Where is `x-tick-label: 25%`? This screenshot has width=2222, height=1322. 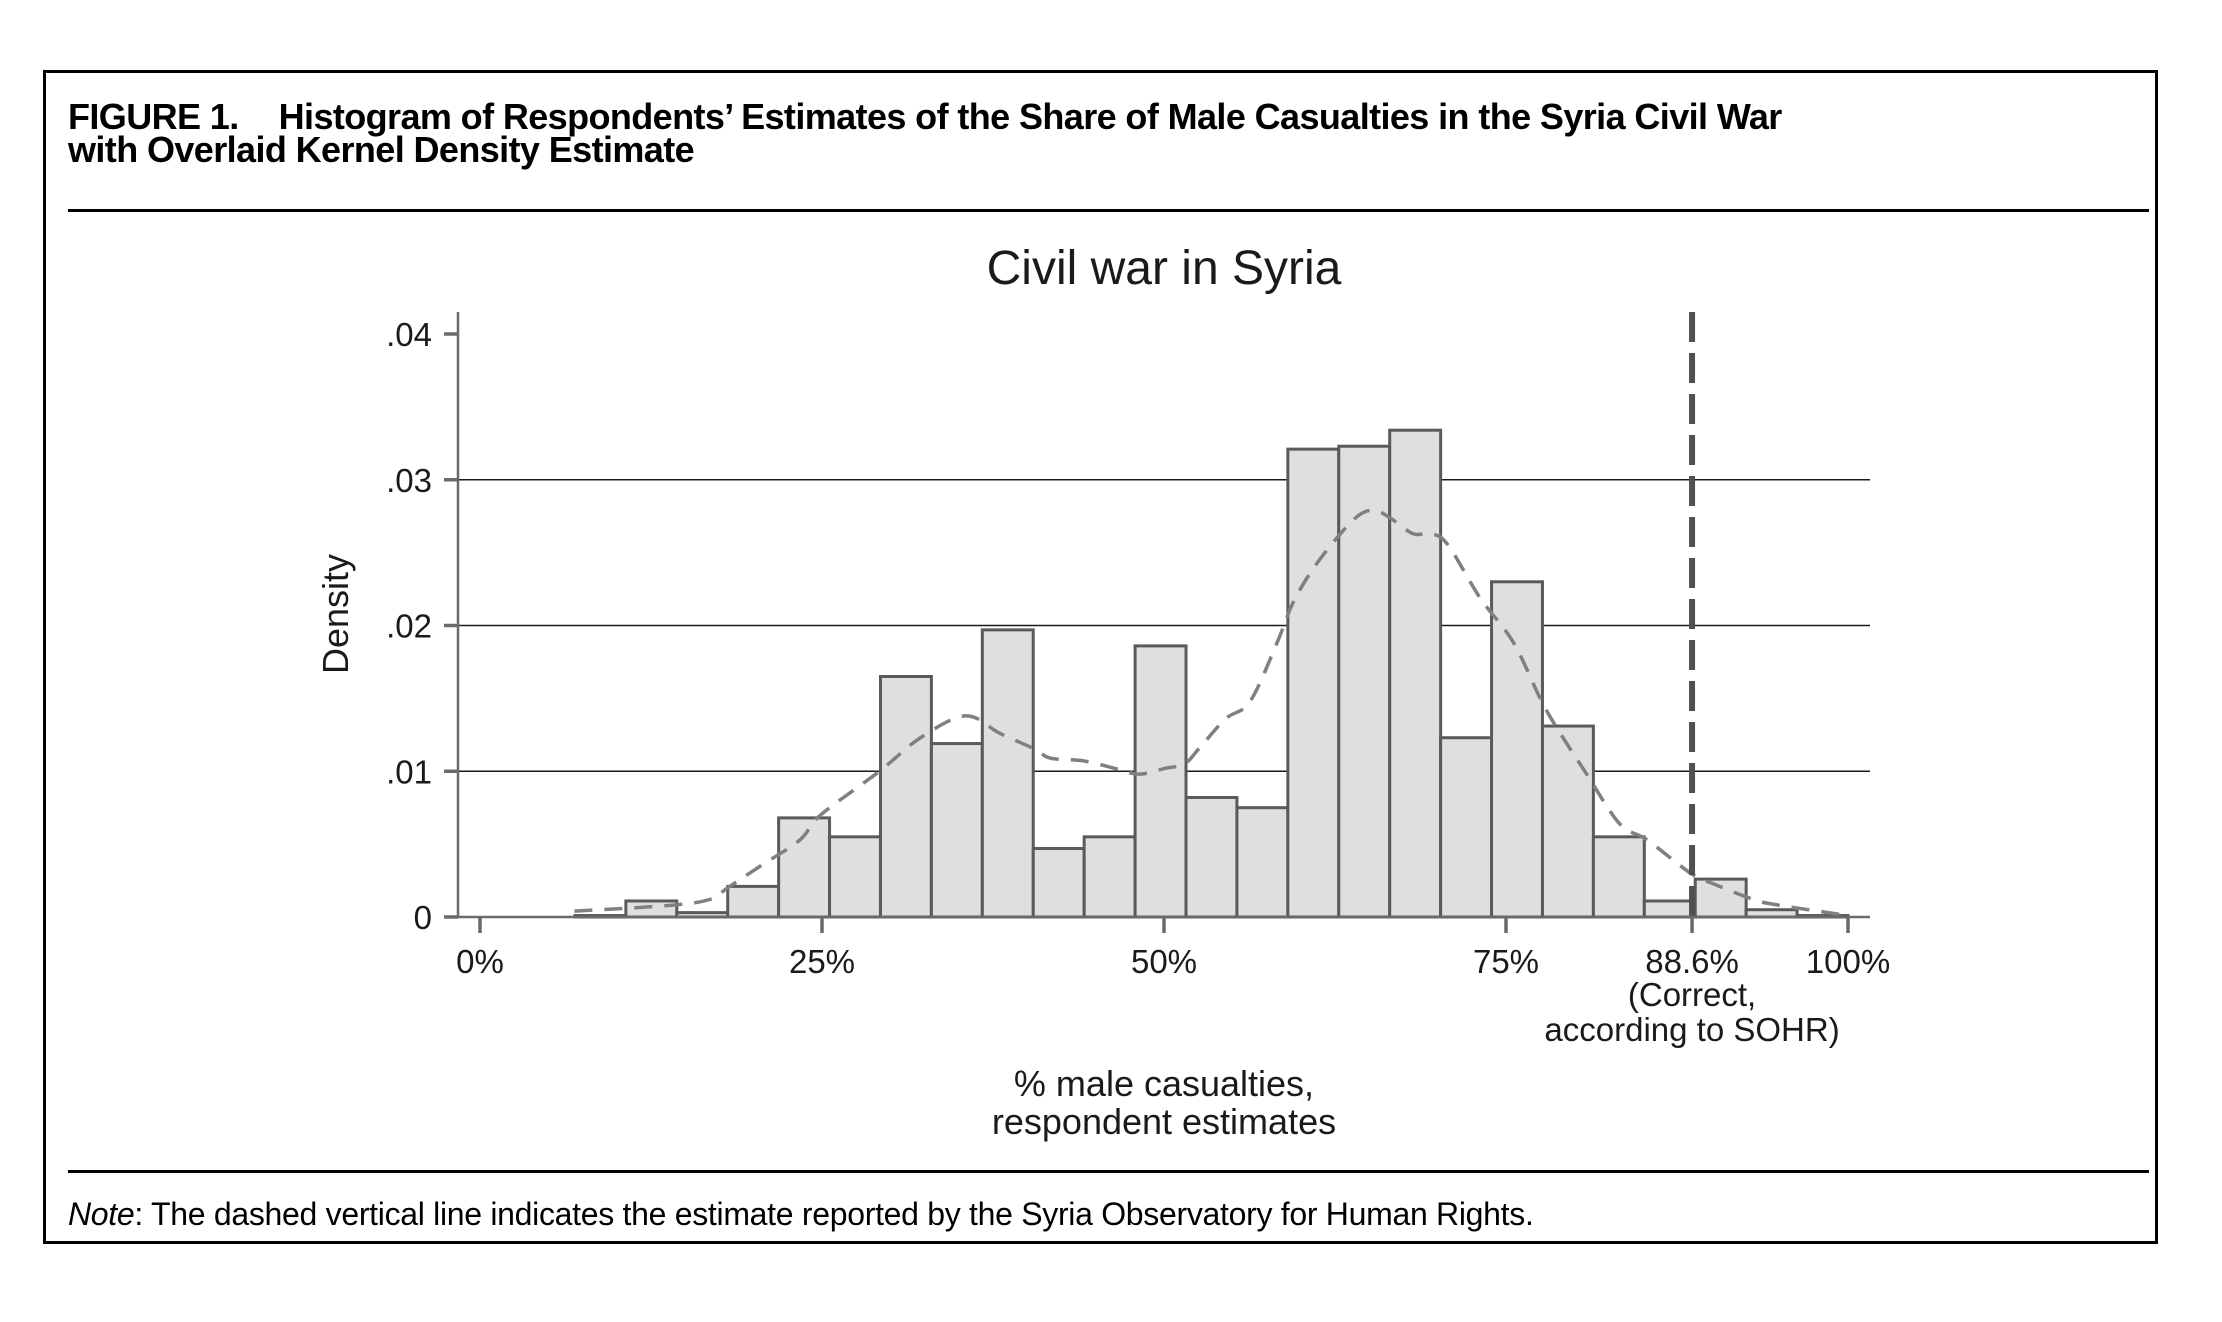 x-tick-label: 25% is located at coordinates (822, 961).